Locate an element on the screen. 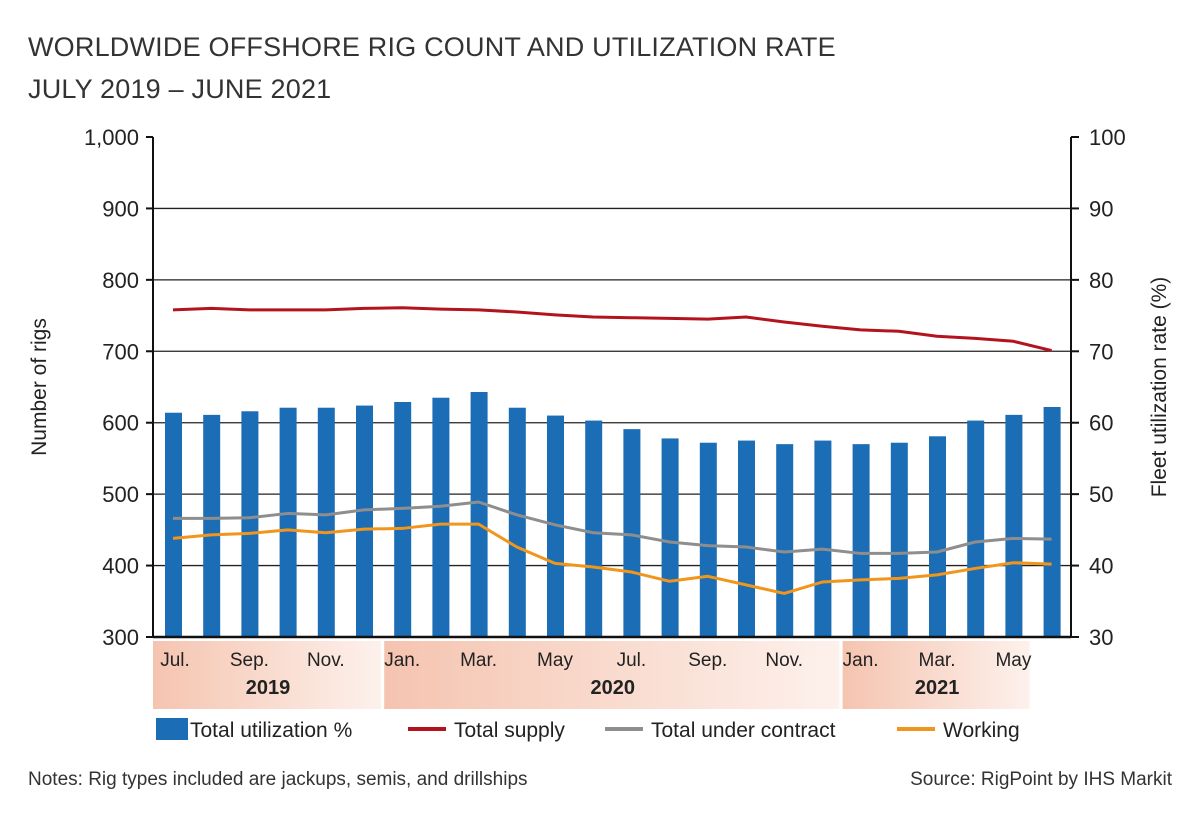 This screenshot has height=816, width=1200. year-label: 2019 is located at coordinates (268, 688).